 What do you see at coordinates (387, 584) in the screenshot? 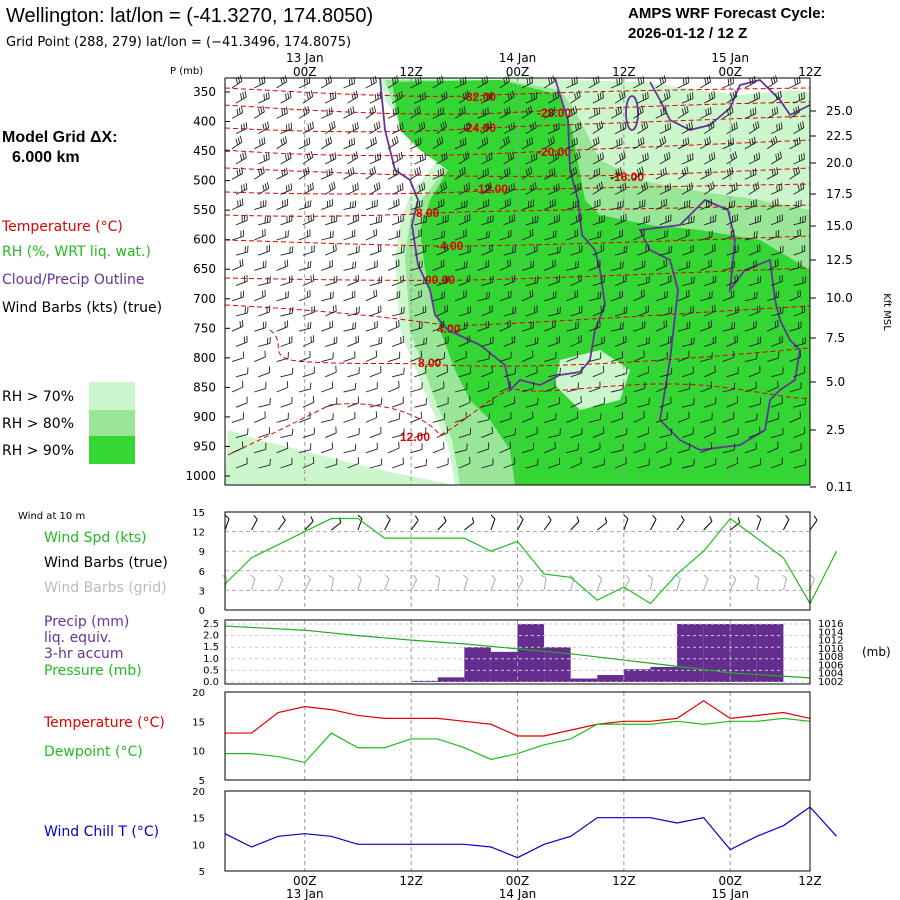
I see `wind-barb-grid-shaft` at bounding box center [387, 584].